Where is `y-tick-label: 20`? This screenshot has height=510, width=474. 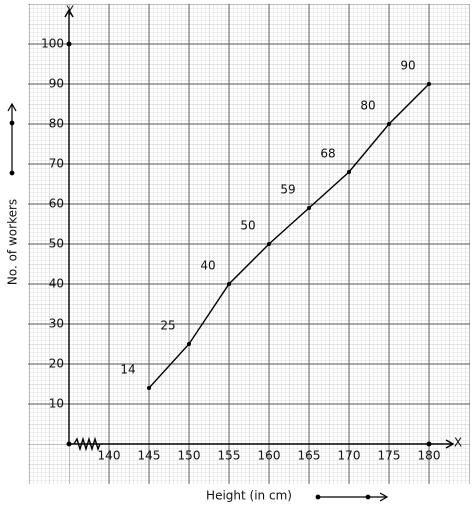
y-tick-label: 20 is located at coordinates (56, 364).